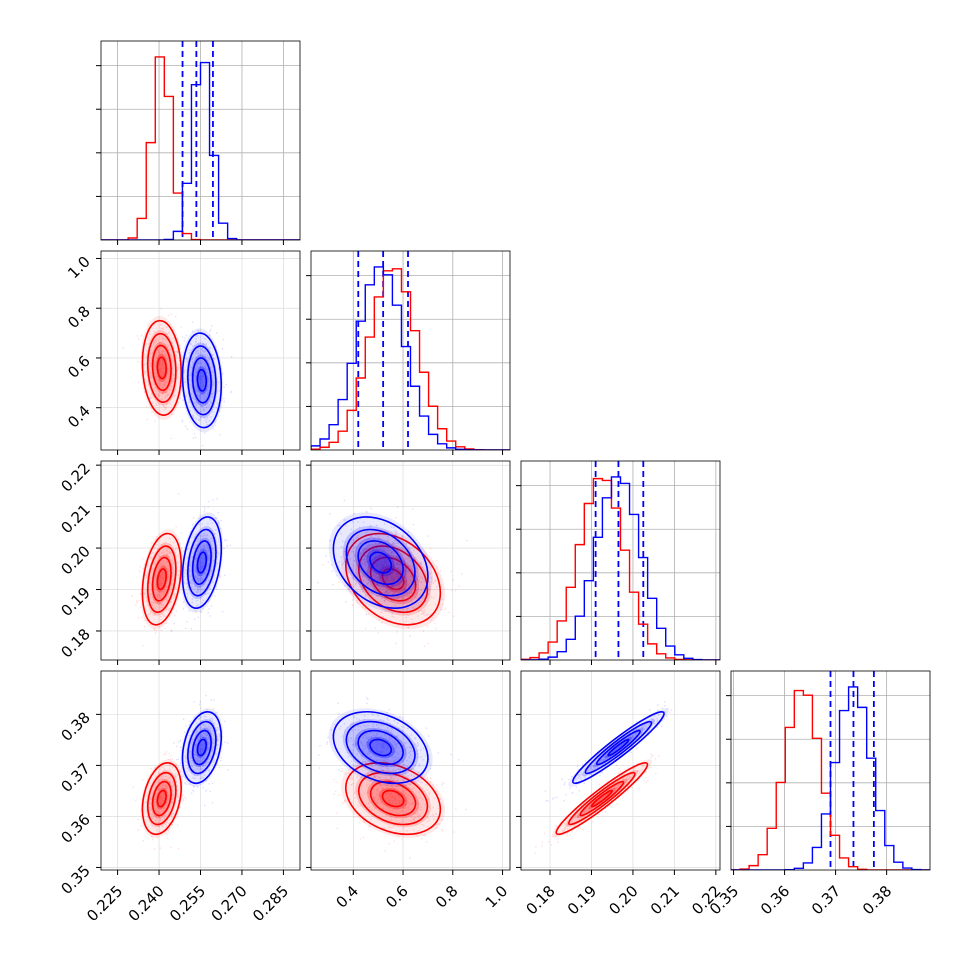 Image resolution: width=970 pixels, height=970 pixels. What do you see at coordinates (270, 903) in the screenshot?
I see `x-tick-label: 0.285` at bounding box center [270, 903].